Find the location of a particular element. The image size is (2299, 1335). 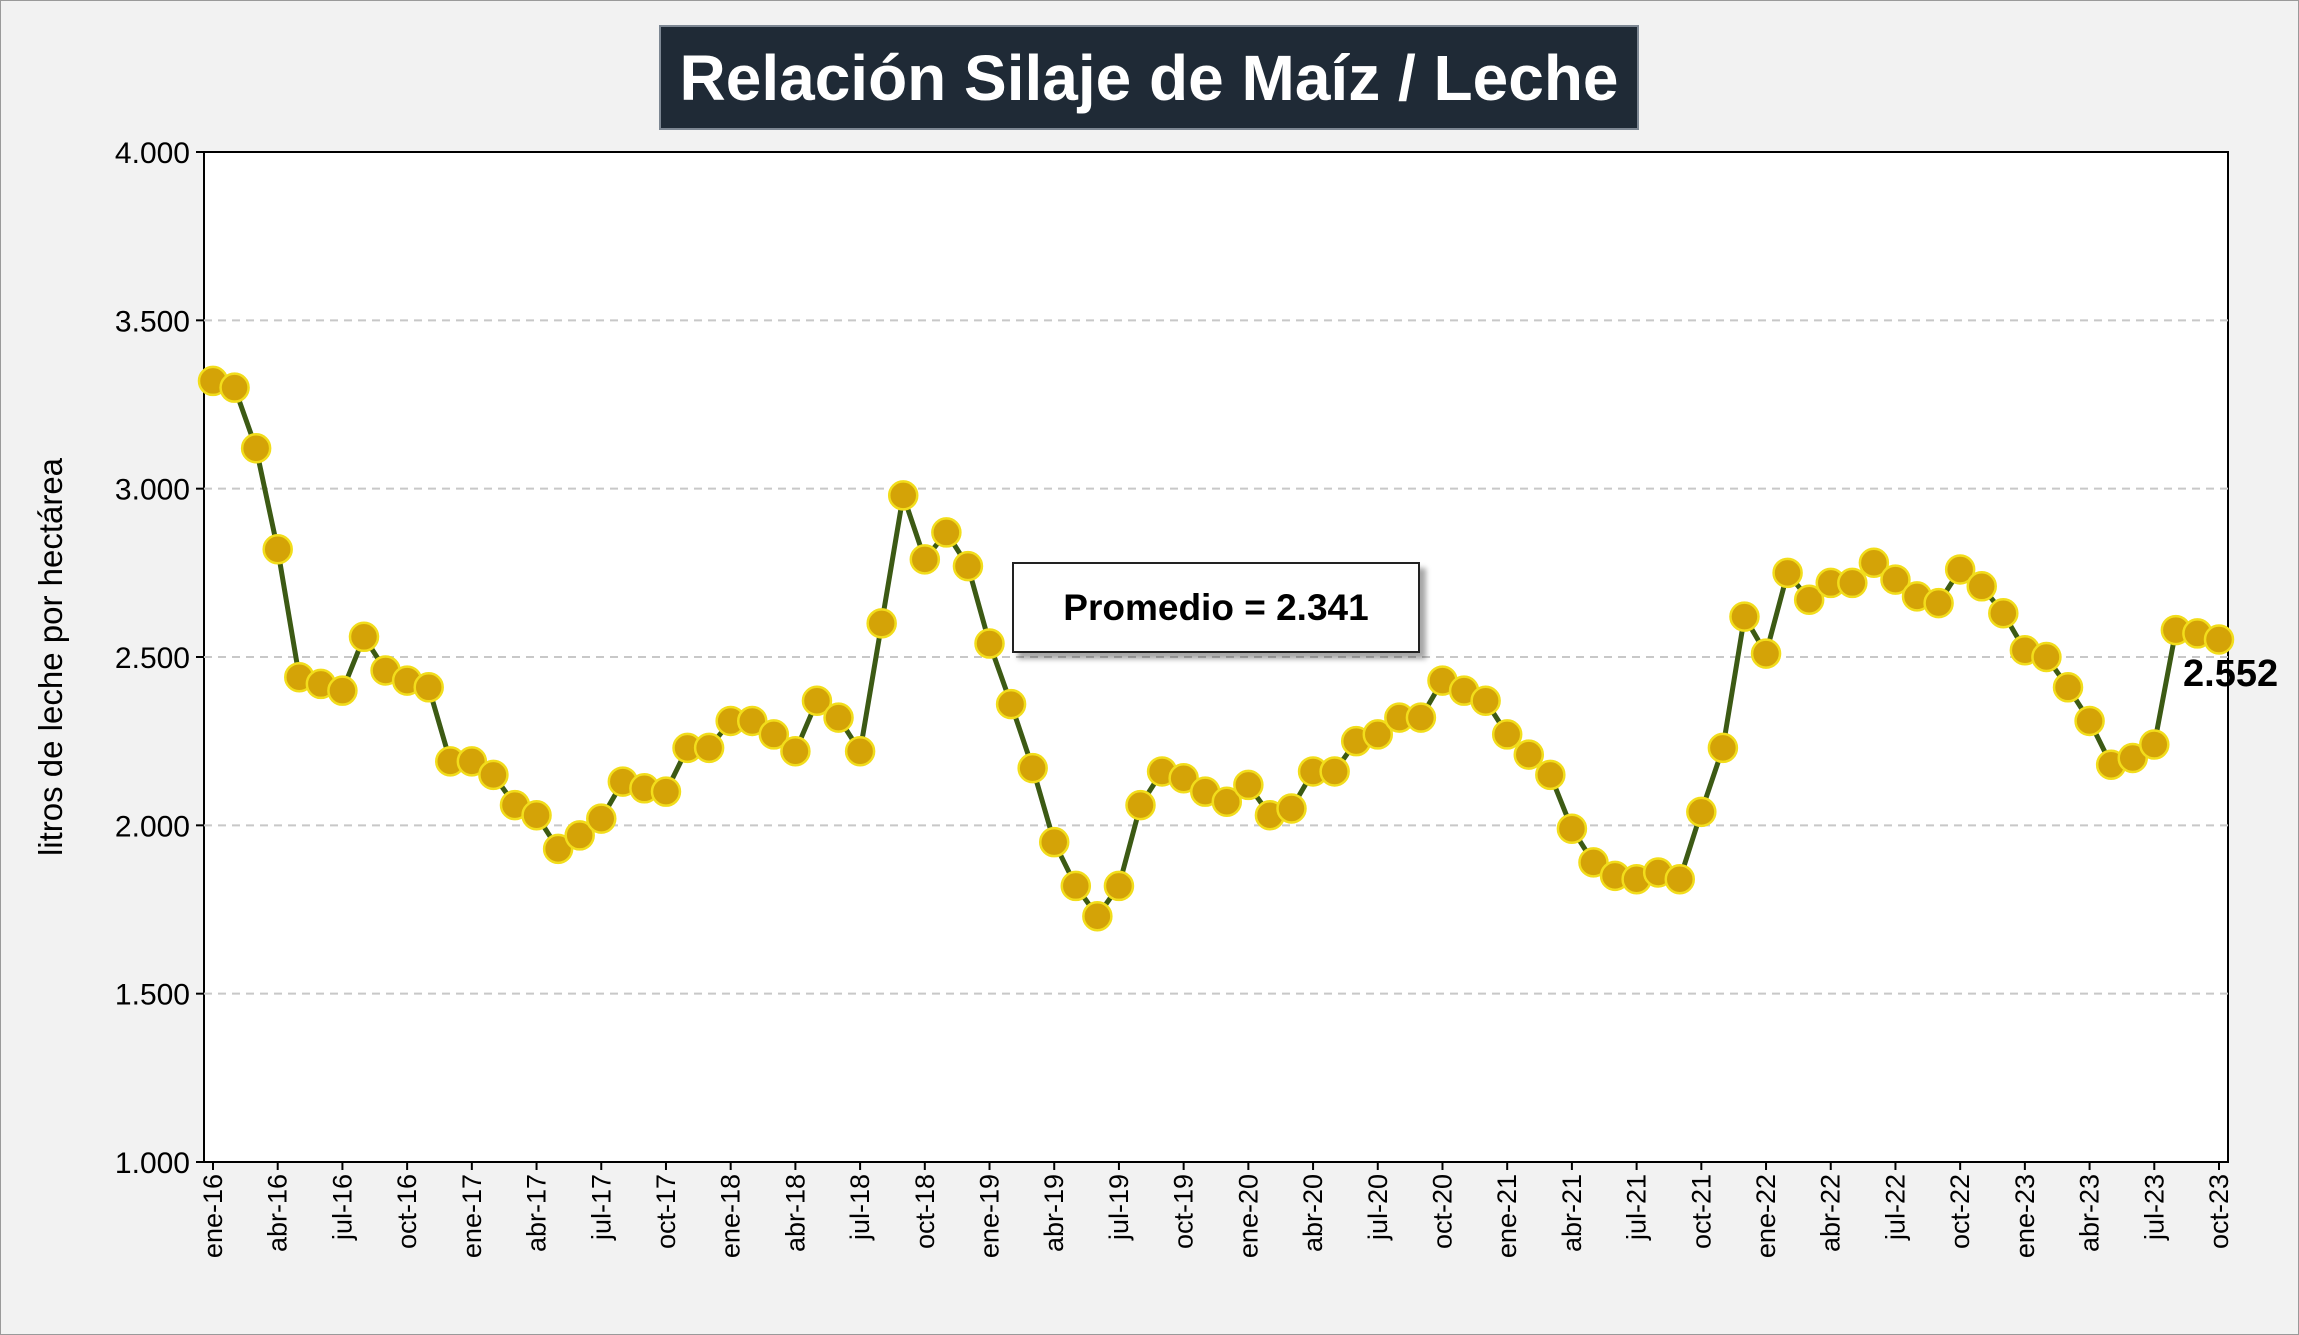

y-axis-label: litros de leche por hectárea is located at coordinates (50, 656).